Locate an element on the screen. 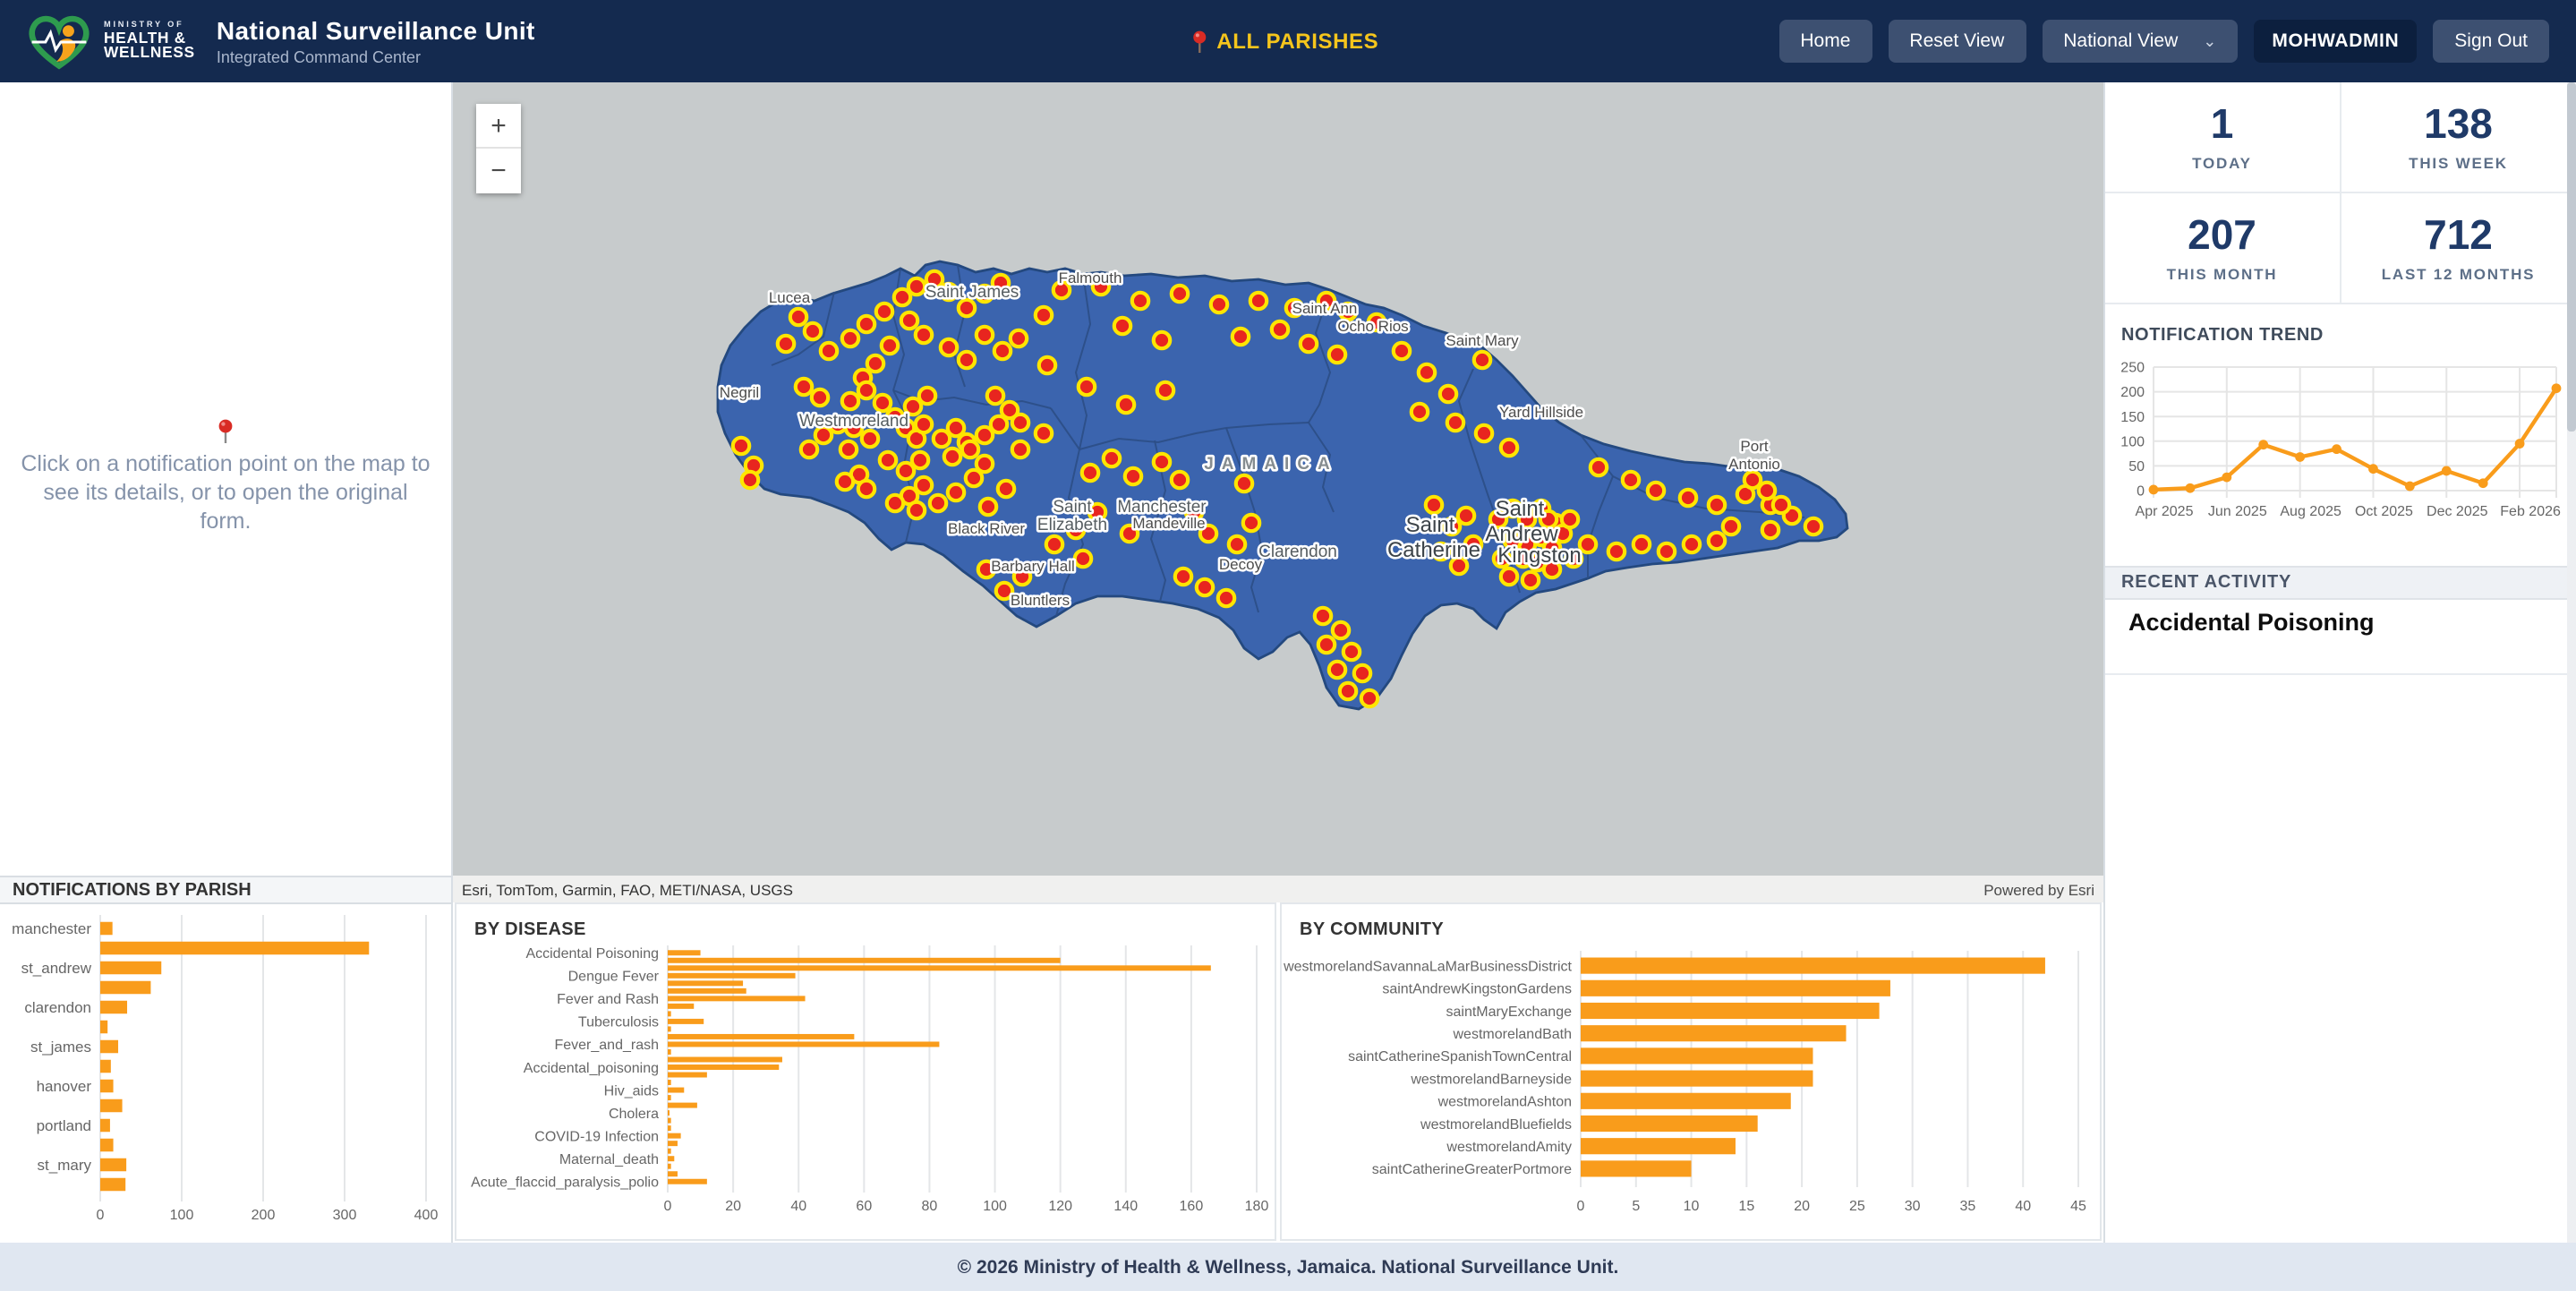  recent-activity-item: Accidental Poisoning is located at coordinates (2251, 622).